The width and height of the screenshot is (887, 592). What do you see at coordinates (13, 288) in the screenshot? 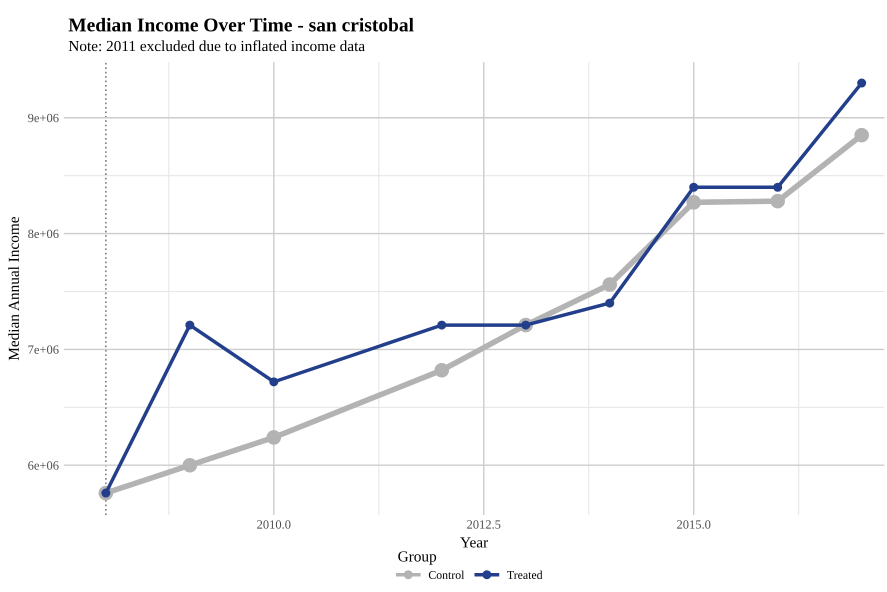
I see `y-axis-title: Median Annual Income` at bounding box center [13, 288].